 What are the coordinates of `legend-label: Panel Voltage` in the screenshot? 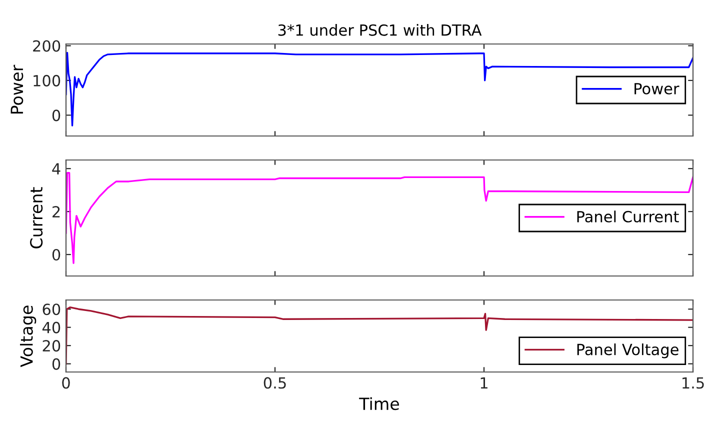 It's located at (627, 350).